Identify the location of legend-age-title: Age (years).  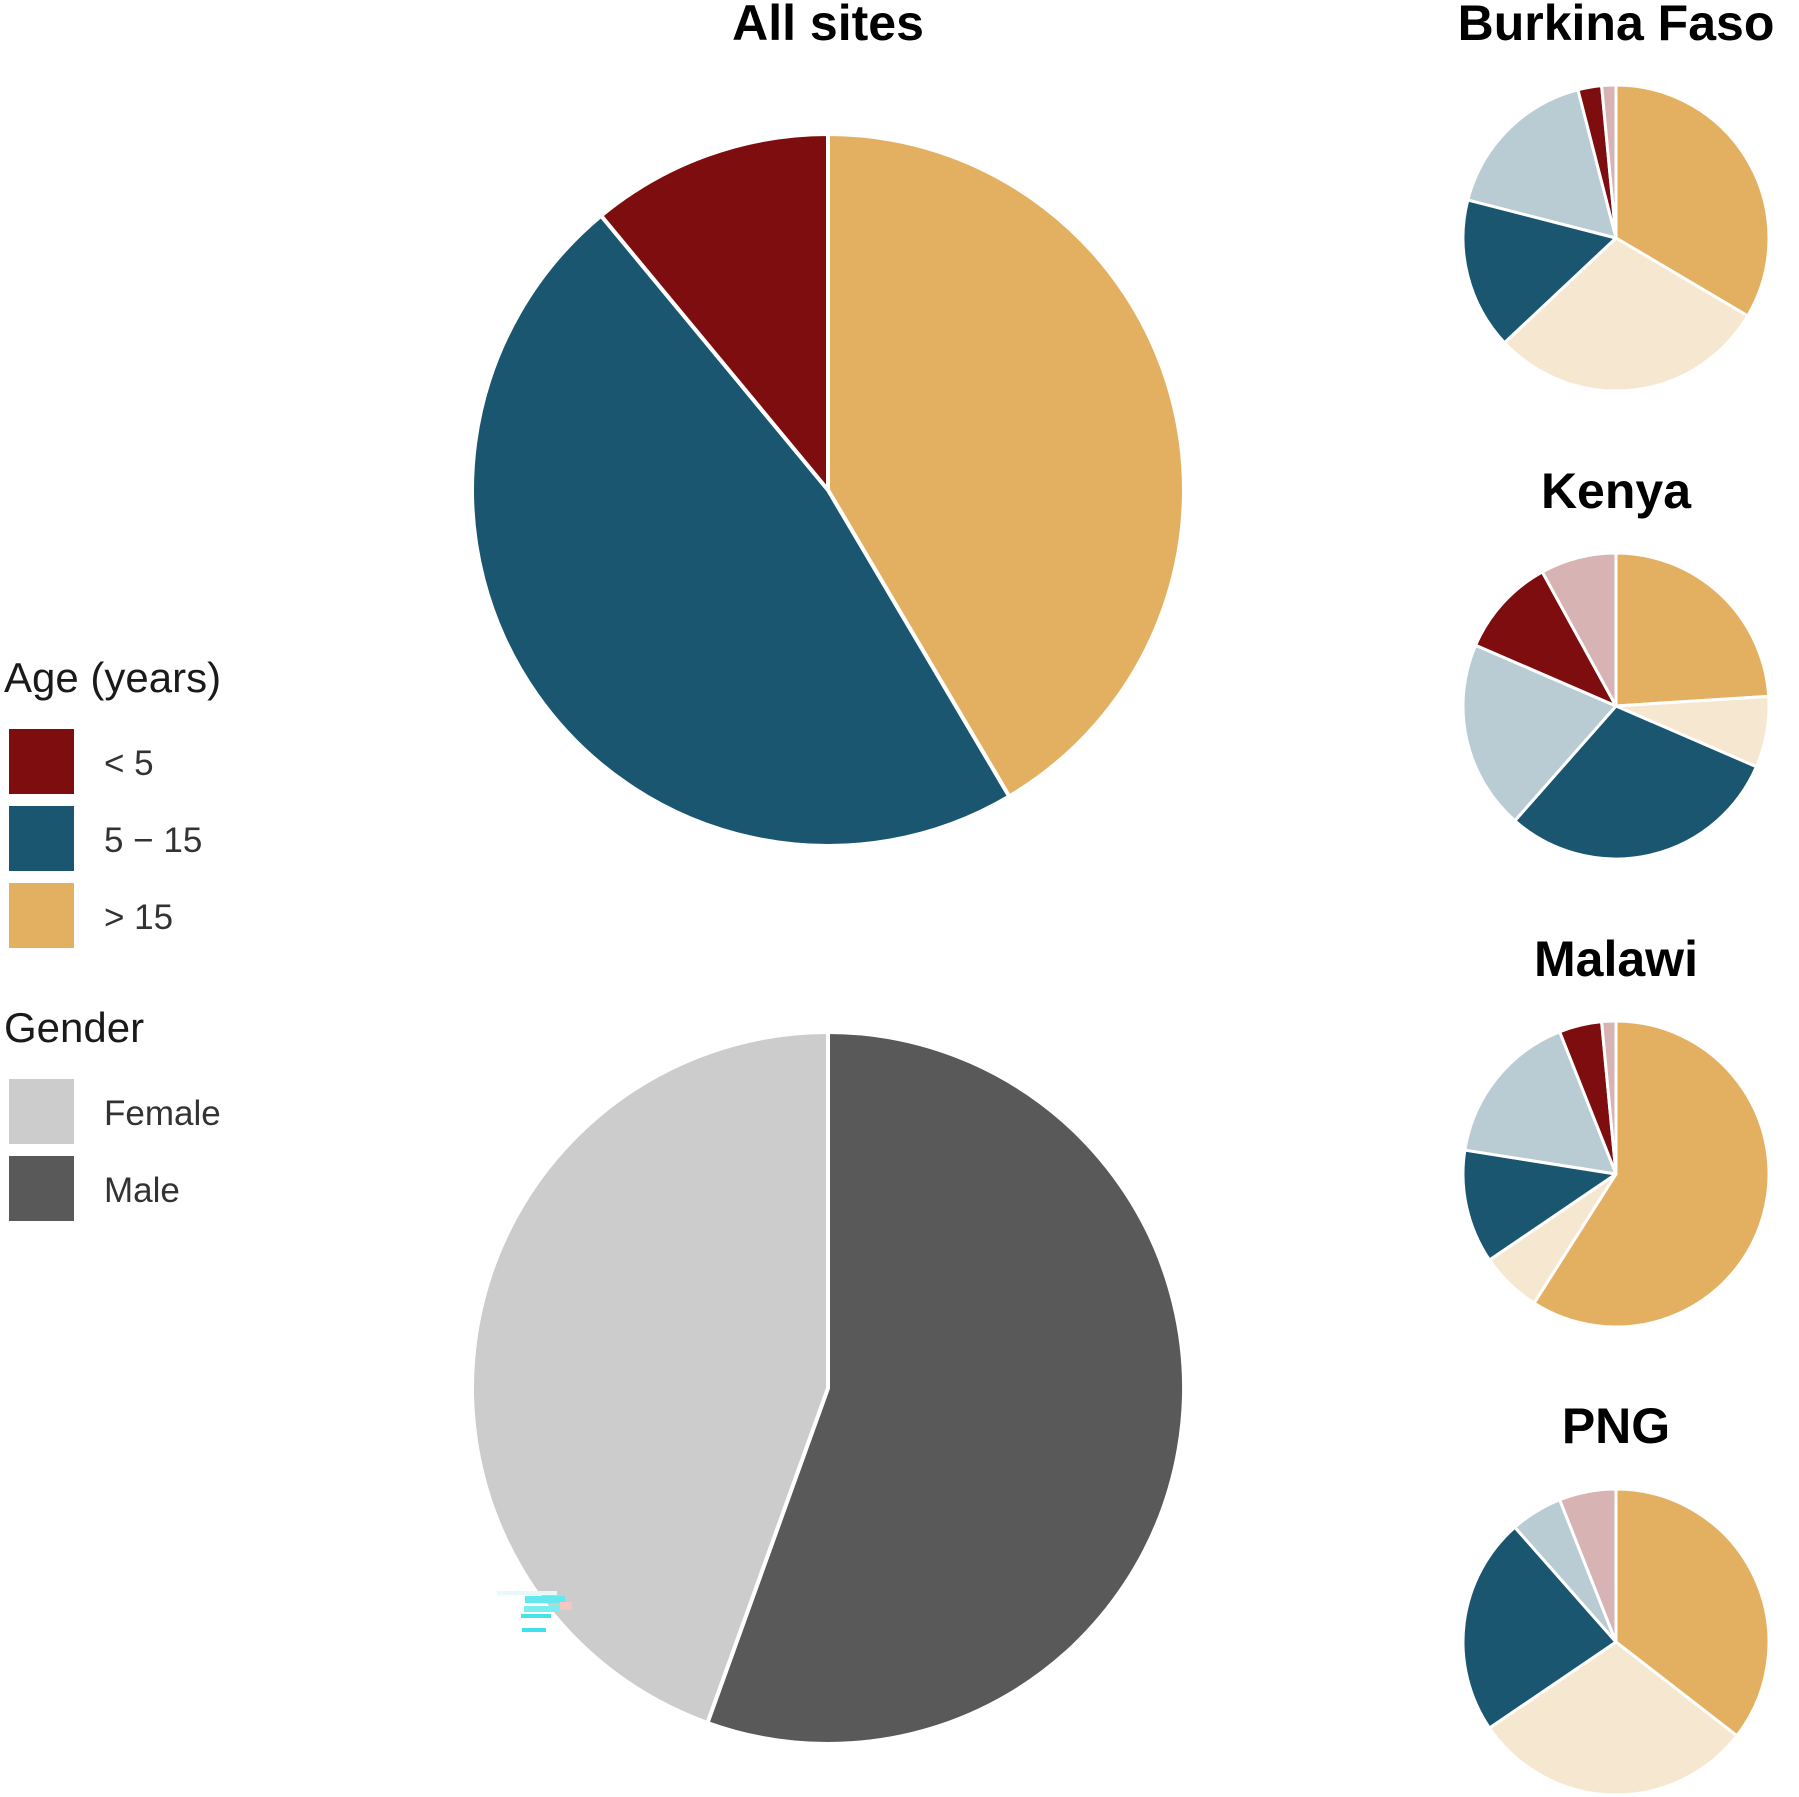
(112, 677).